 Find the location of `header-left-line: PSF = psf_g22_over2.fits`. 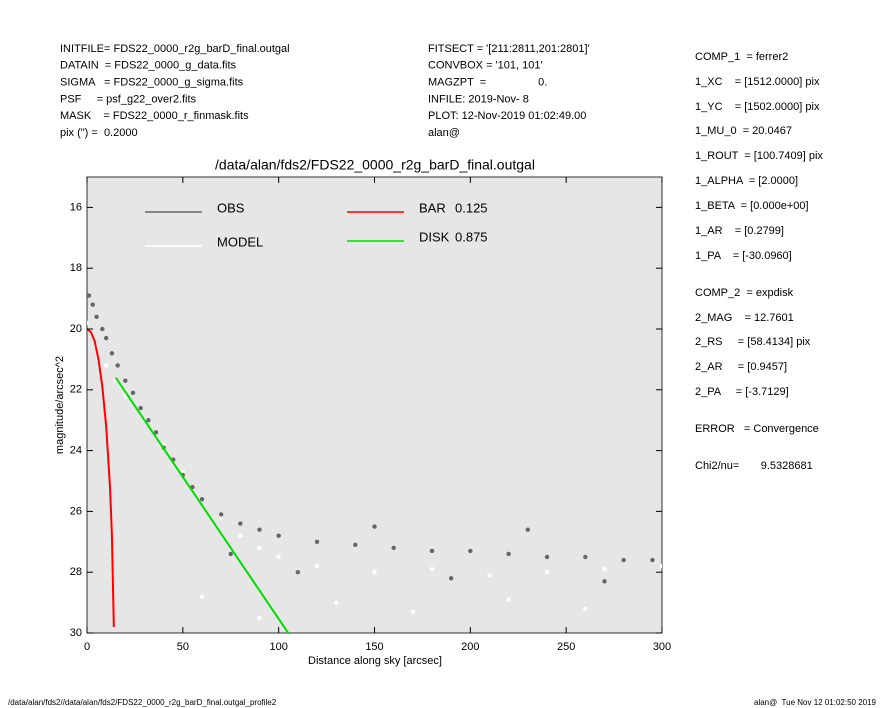

header-left-line: PSF = psf_g22_over2.fits is located at coordinates (128, 99).